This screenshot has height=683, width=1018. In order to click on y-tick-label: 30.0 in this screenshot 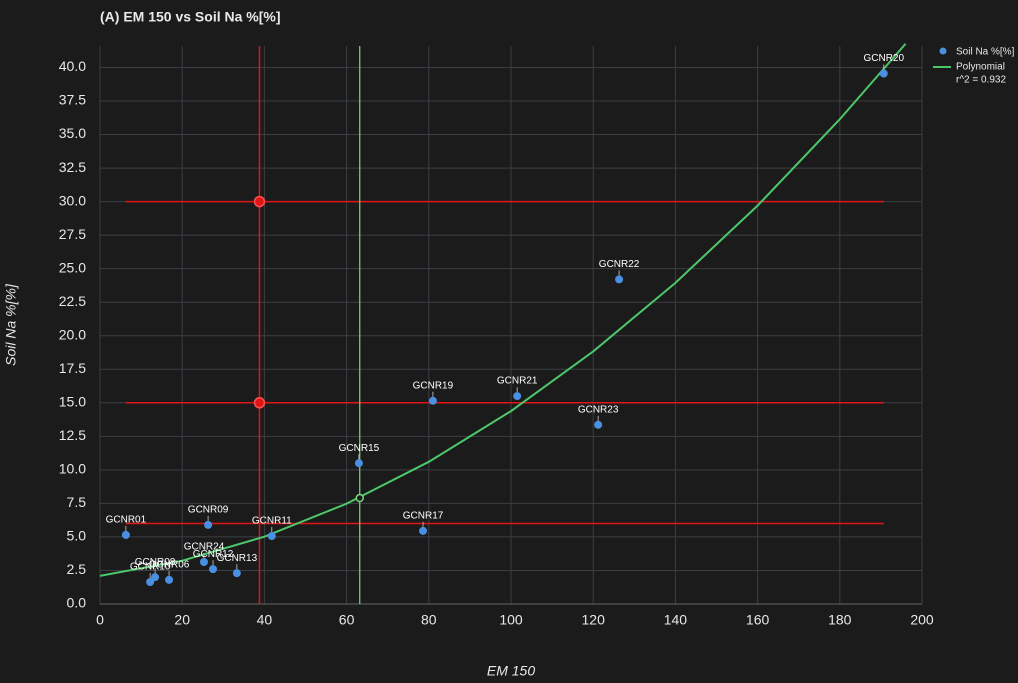, I will do `click(72, 200)`.